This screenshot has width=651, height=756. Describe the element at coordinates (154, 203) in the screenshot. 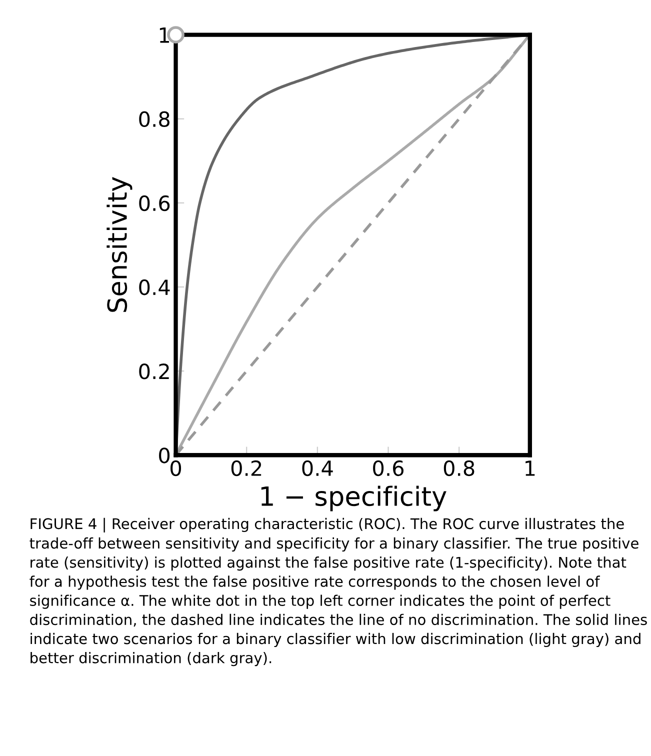

I see `y-tick-label: 0.6` at that location.